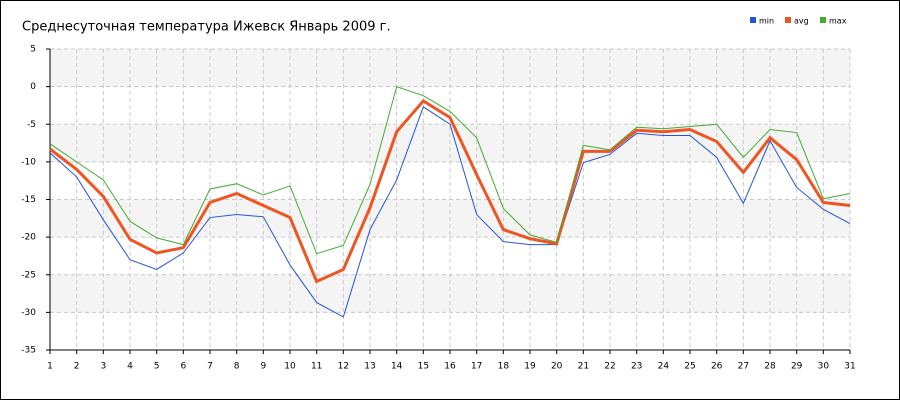  I want to click on x-tick-label: 29, so click(797, 367).